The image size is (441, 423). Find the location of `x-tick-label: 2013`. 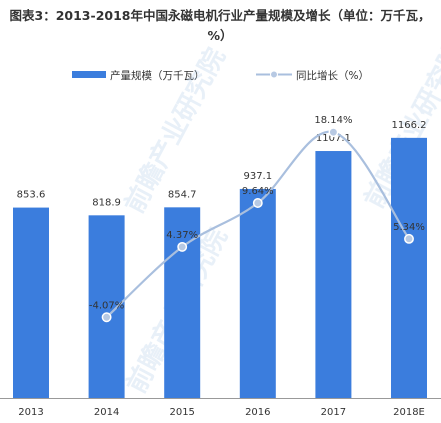

x-tick-label: 2013 is located at coordinates (30, 412).